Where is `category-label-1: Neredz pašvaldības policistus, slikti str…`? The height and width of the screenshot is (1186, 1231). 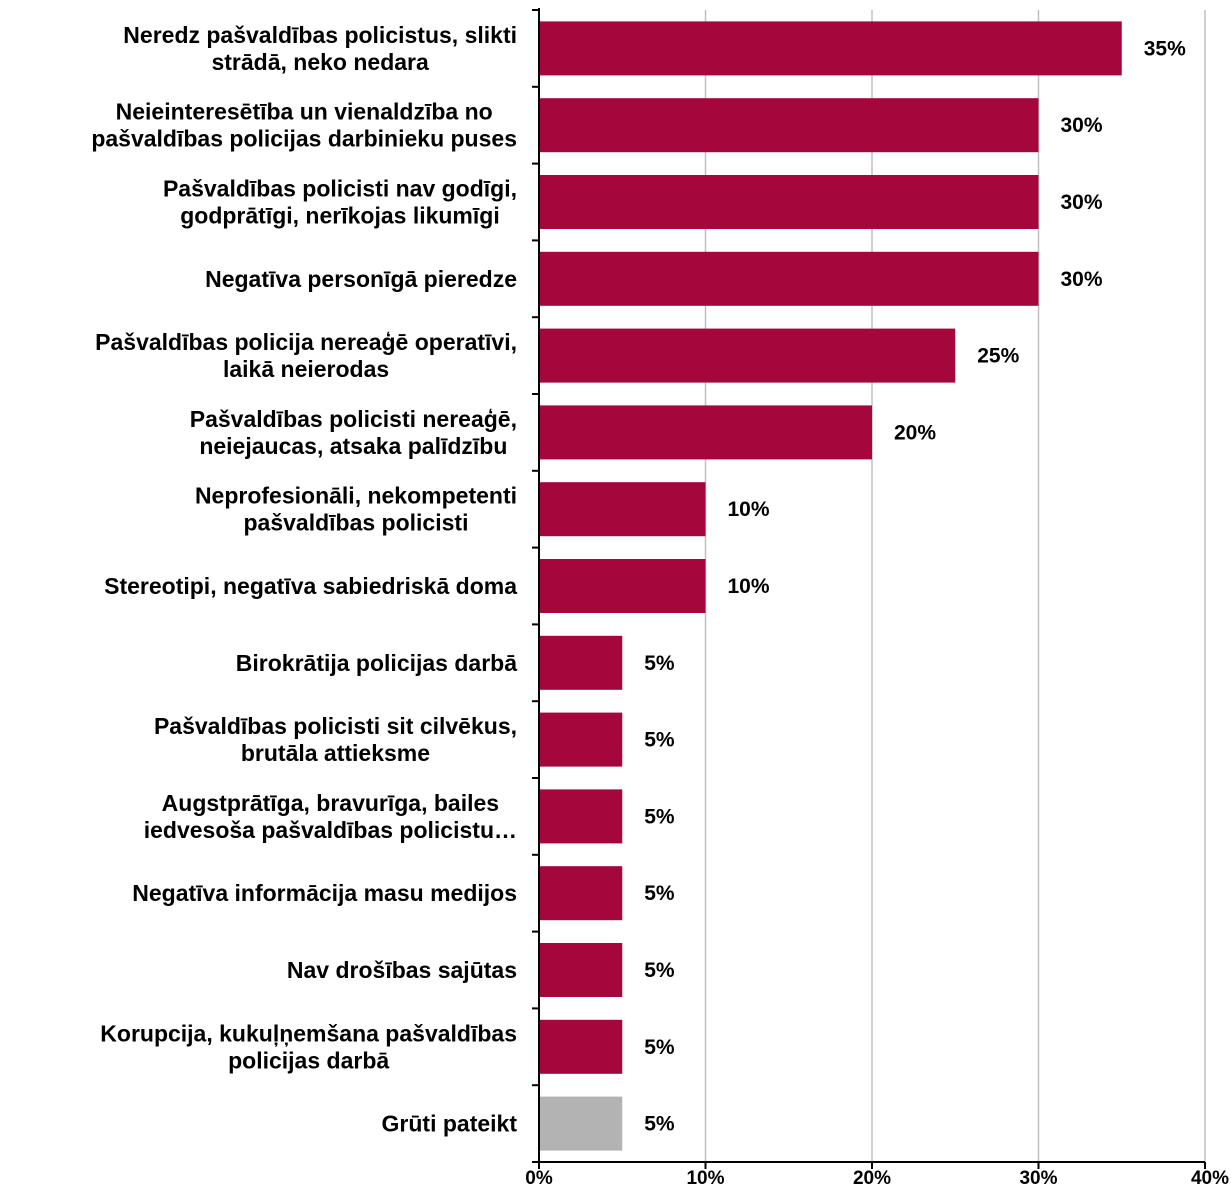 category-label-1: Neredz pašvaldības policistus, slikti str… is located at coordinates (320, 48).